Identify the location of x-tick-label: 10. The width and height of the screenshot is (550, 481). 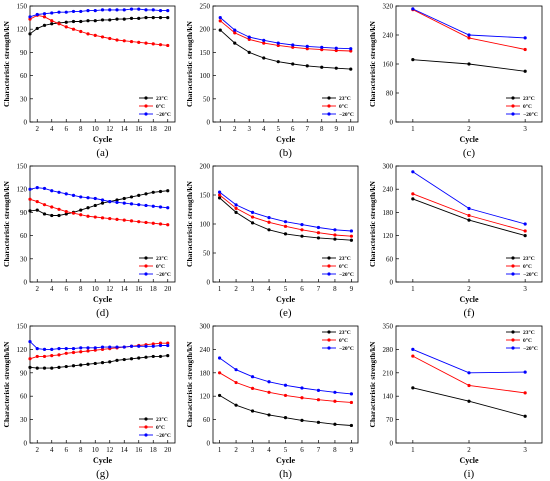
(351, 129).